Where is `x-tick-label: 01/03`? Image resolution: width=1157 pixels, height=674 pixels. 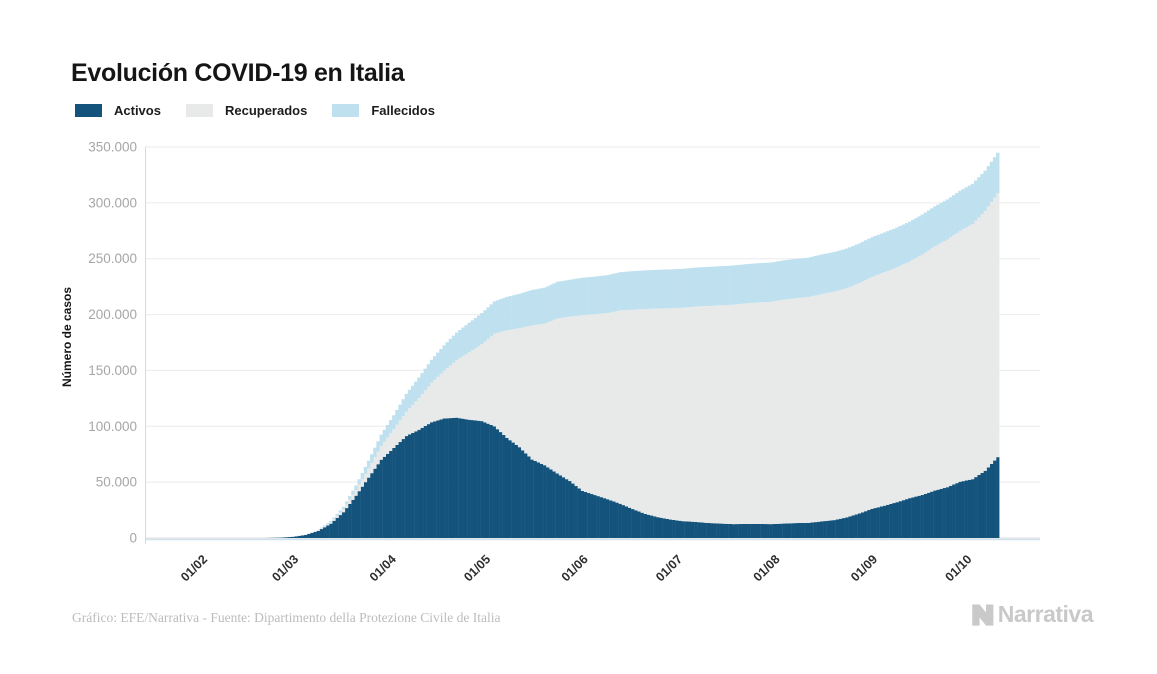
x-tick-label: 01/03 is located at coordinates (285, 568).